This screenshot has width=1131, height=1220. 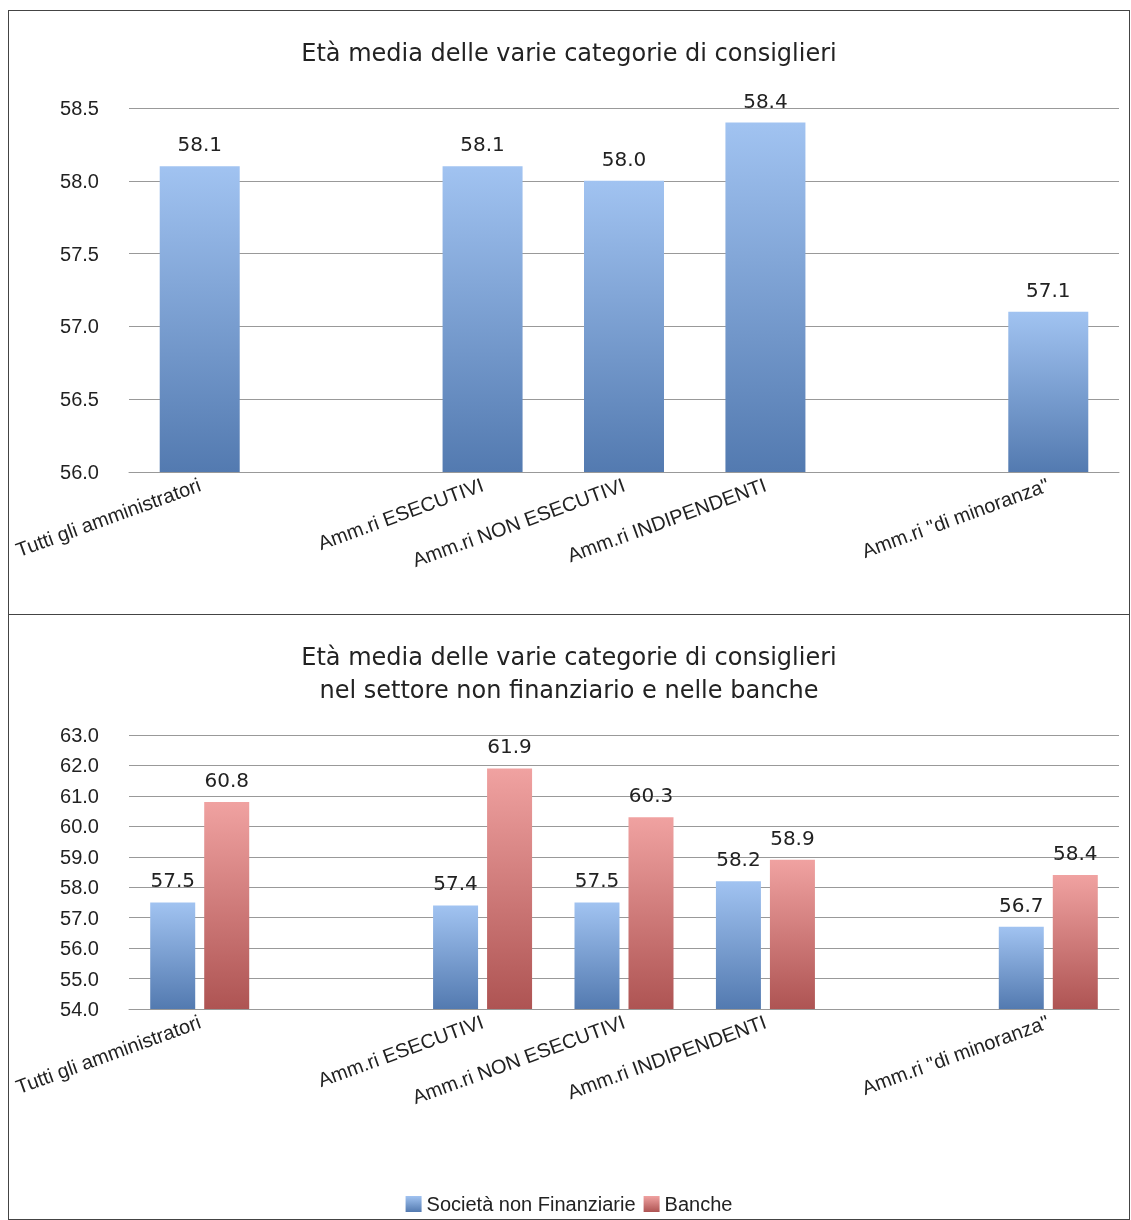 What do you see at coordinates (79, 253) in the screenshot?
I see `y-tick-label: 57.5` at bounding box center [79, 253].